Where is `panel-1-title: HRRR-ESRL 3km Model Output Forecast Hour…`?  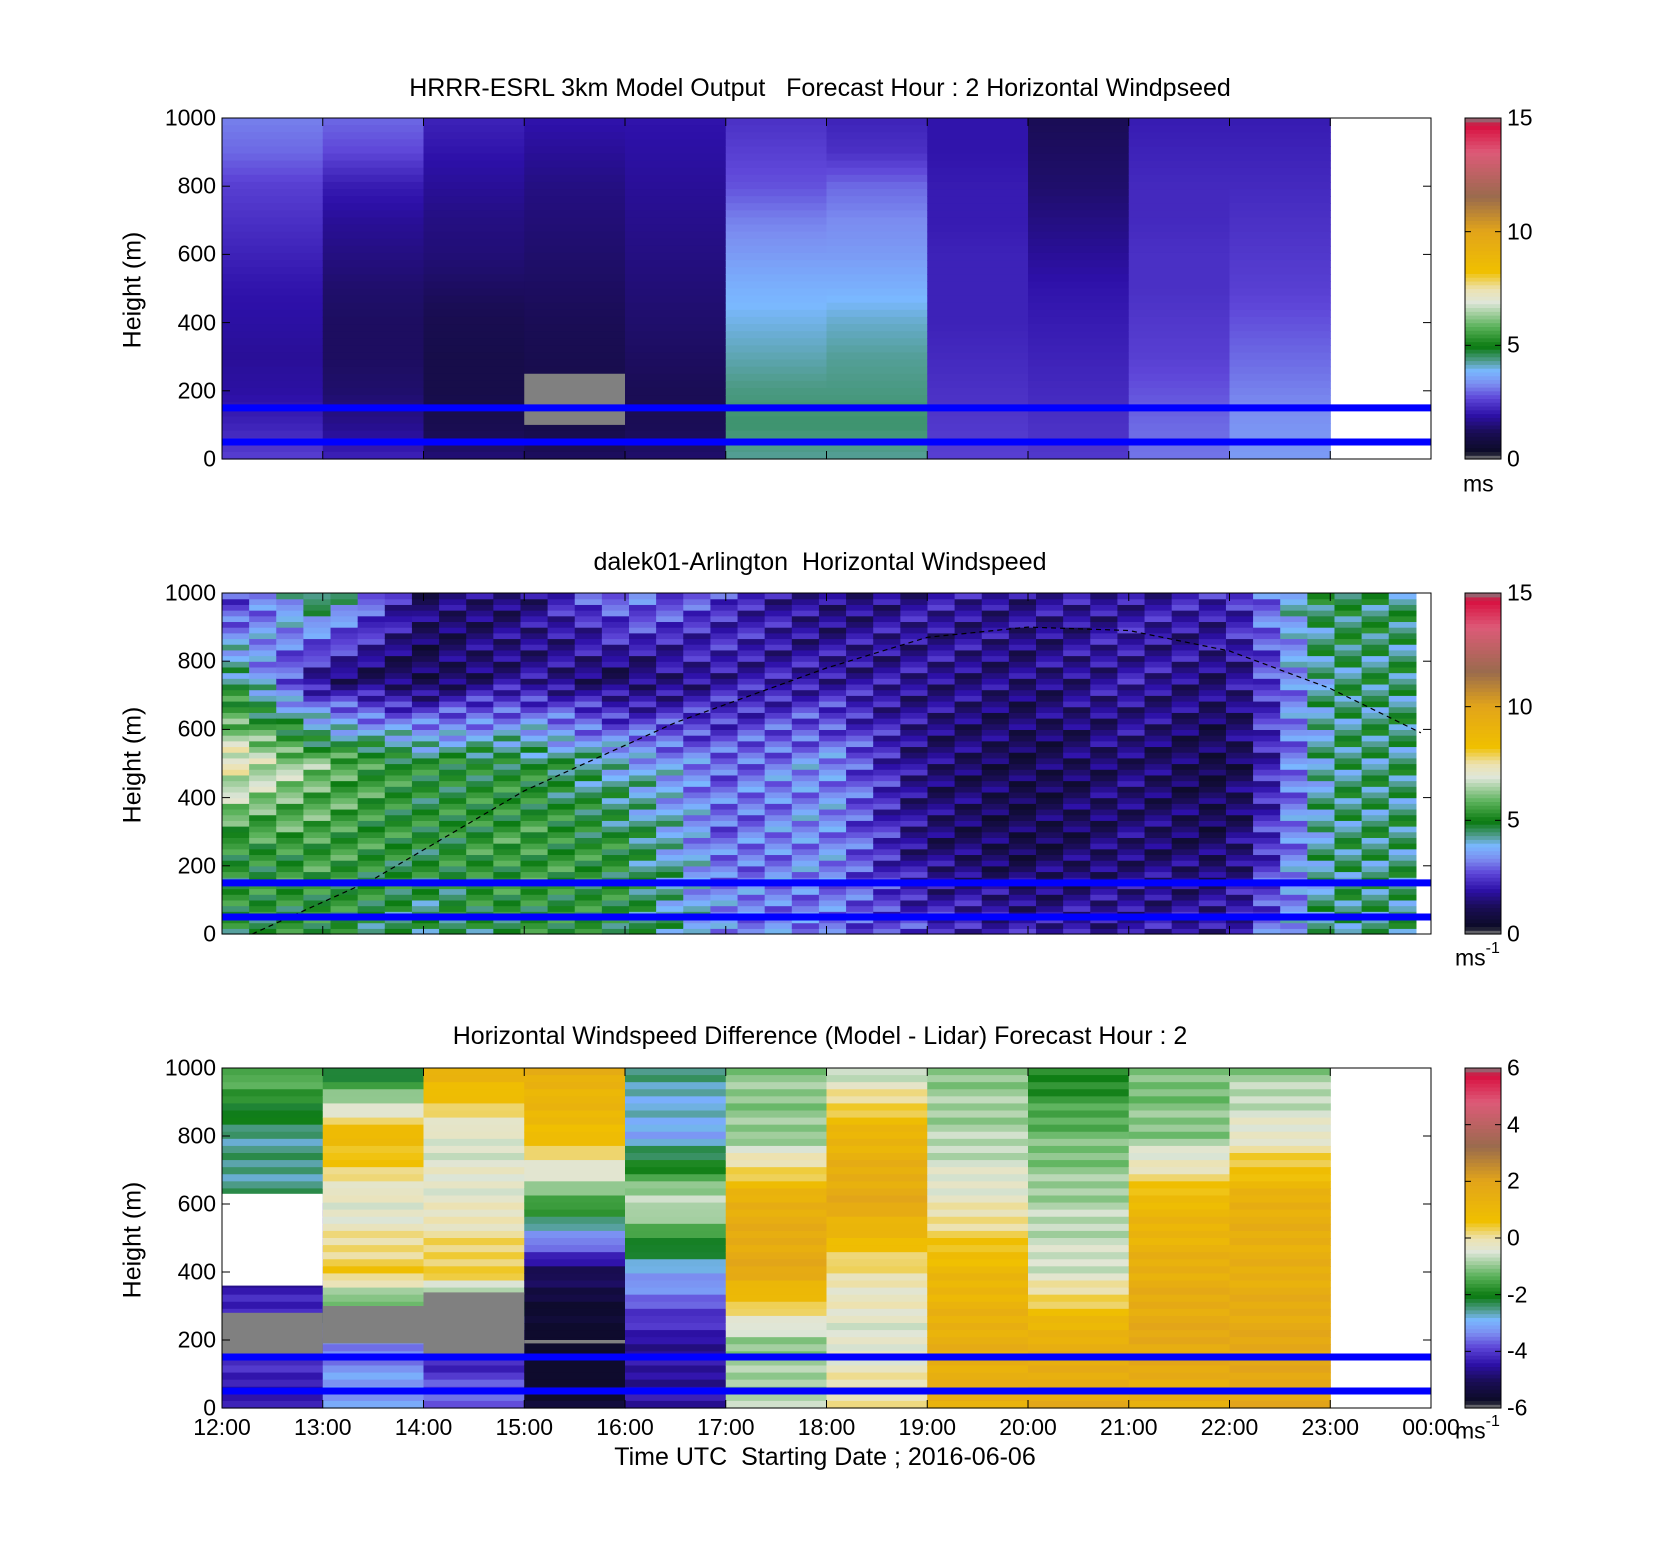 panel-1-title: HRRR-ESRL 3km Model Output Forecast Hour… is located at coordinates (820, 88).